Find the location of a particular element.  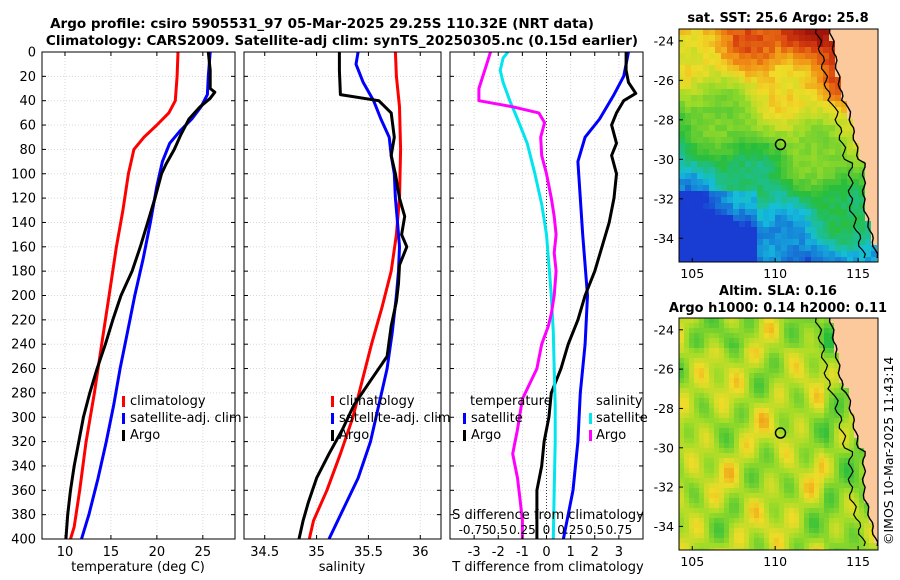

map-frame is located at coordinates (778, 145).